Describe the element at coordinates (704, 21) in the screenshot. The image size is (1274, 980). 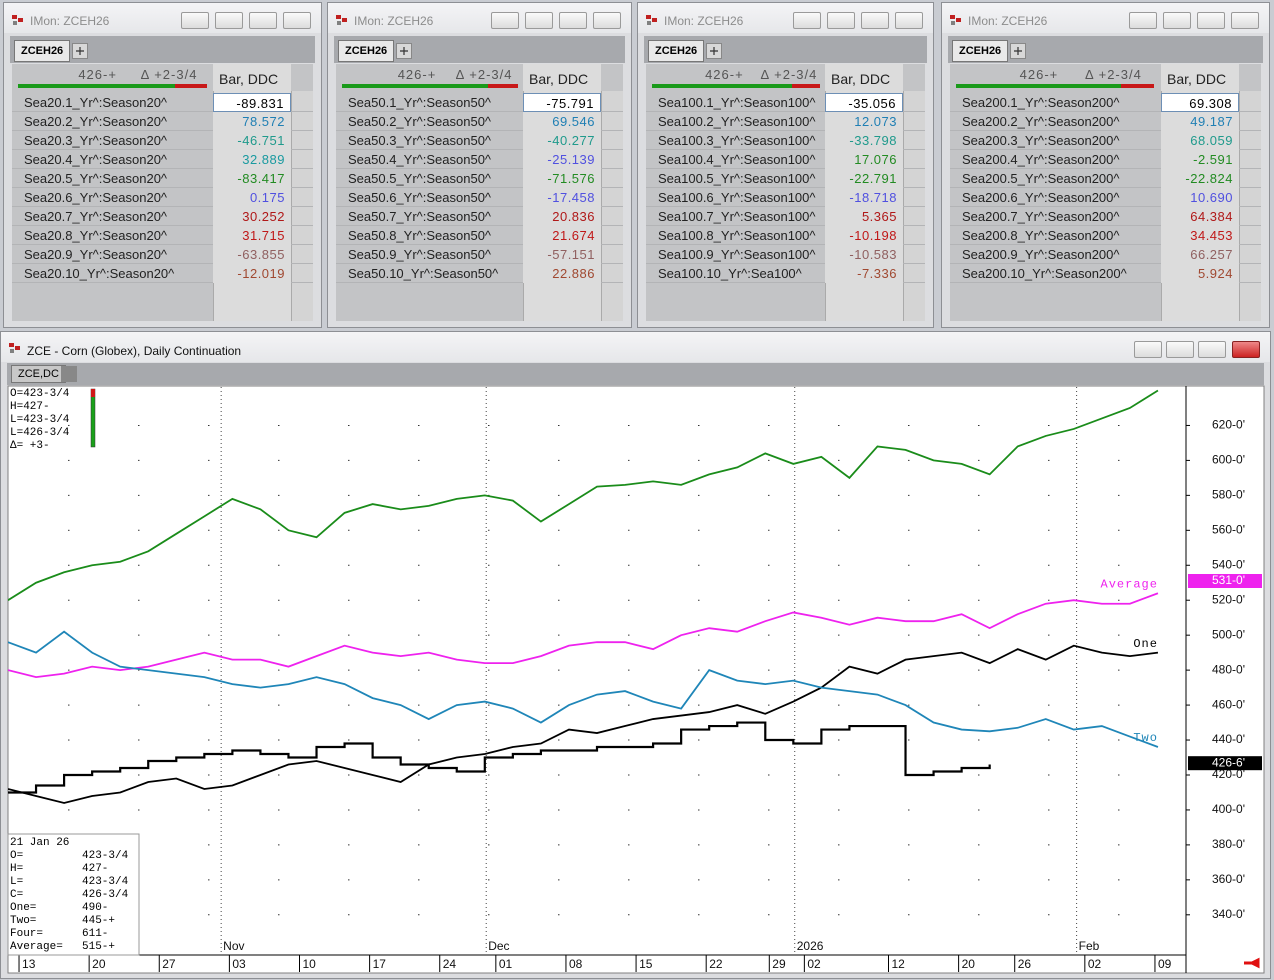
I see `window-title: IMon: ZCEH26` at that location.